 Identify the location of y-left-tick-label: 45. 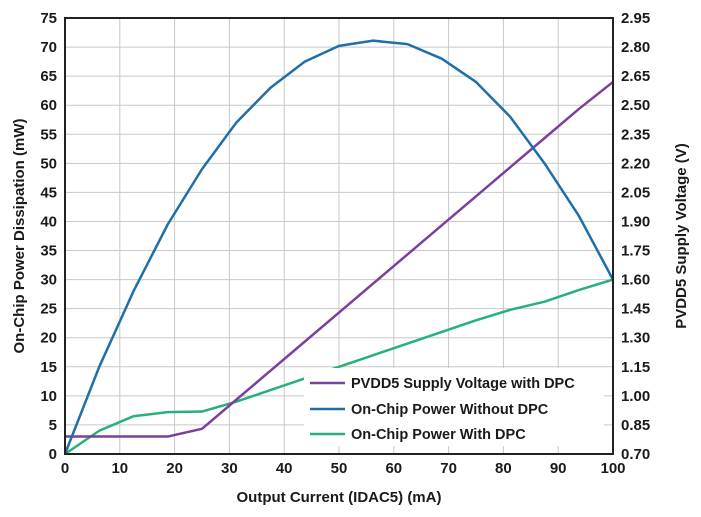
(48, 192).